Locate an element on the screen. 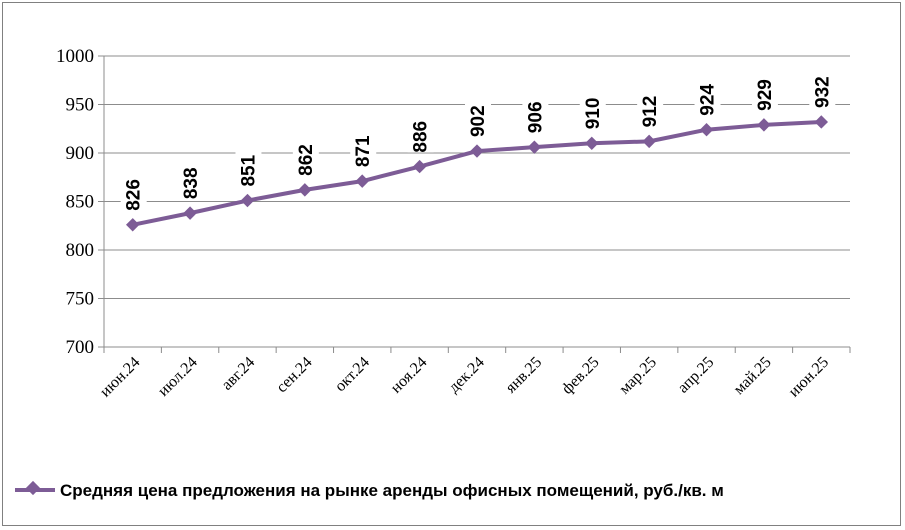  x-tick-label: сен.24 is located at coordinates (294, 375).